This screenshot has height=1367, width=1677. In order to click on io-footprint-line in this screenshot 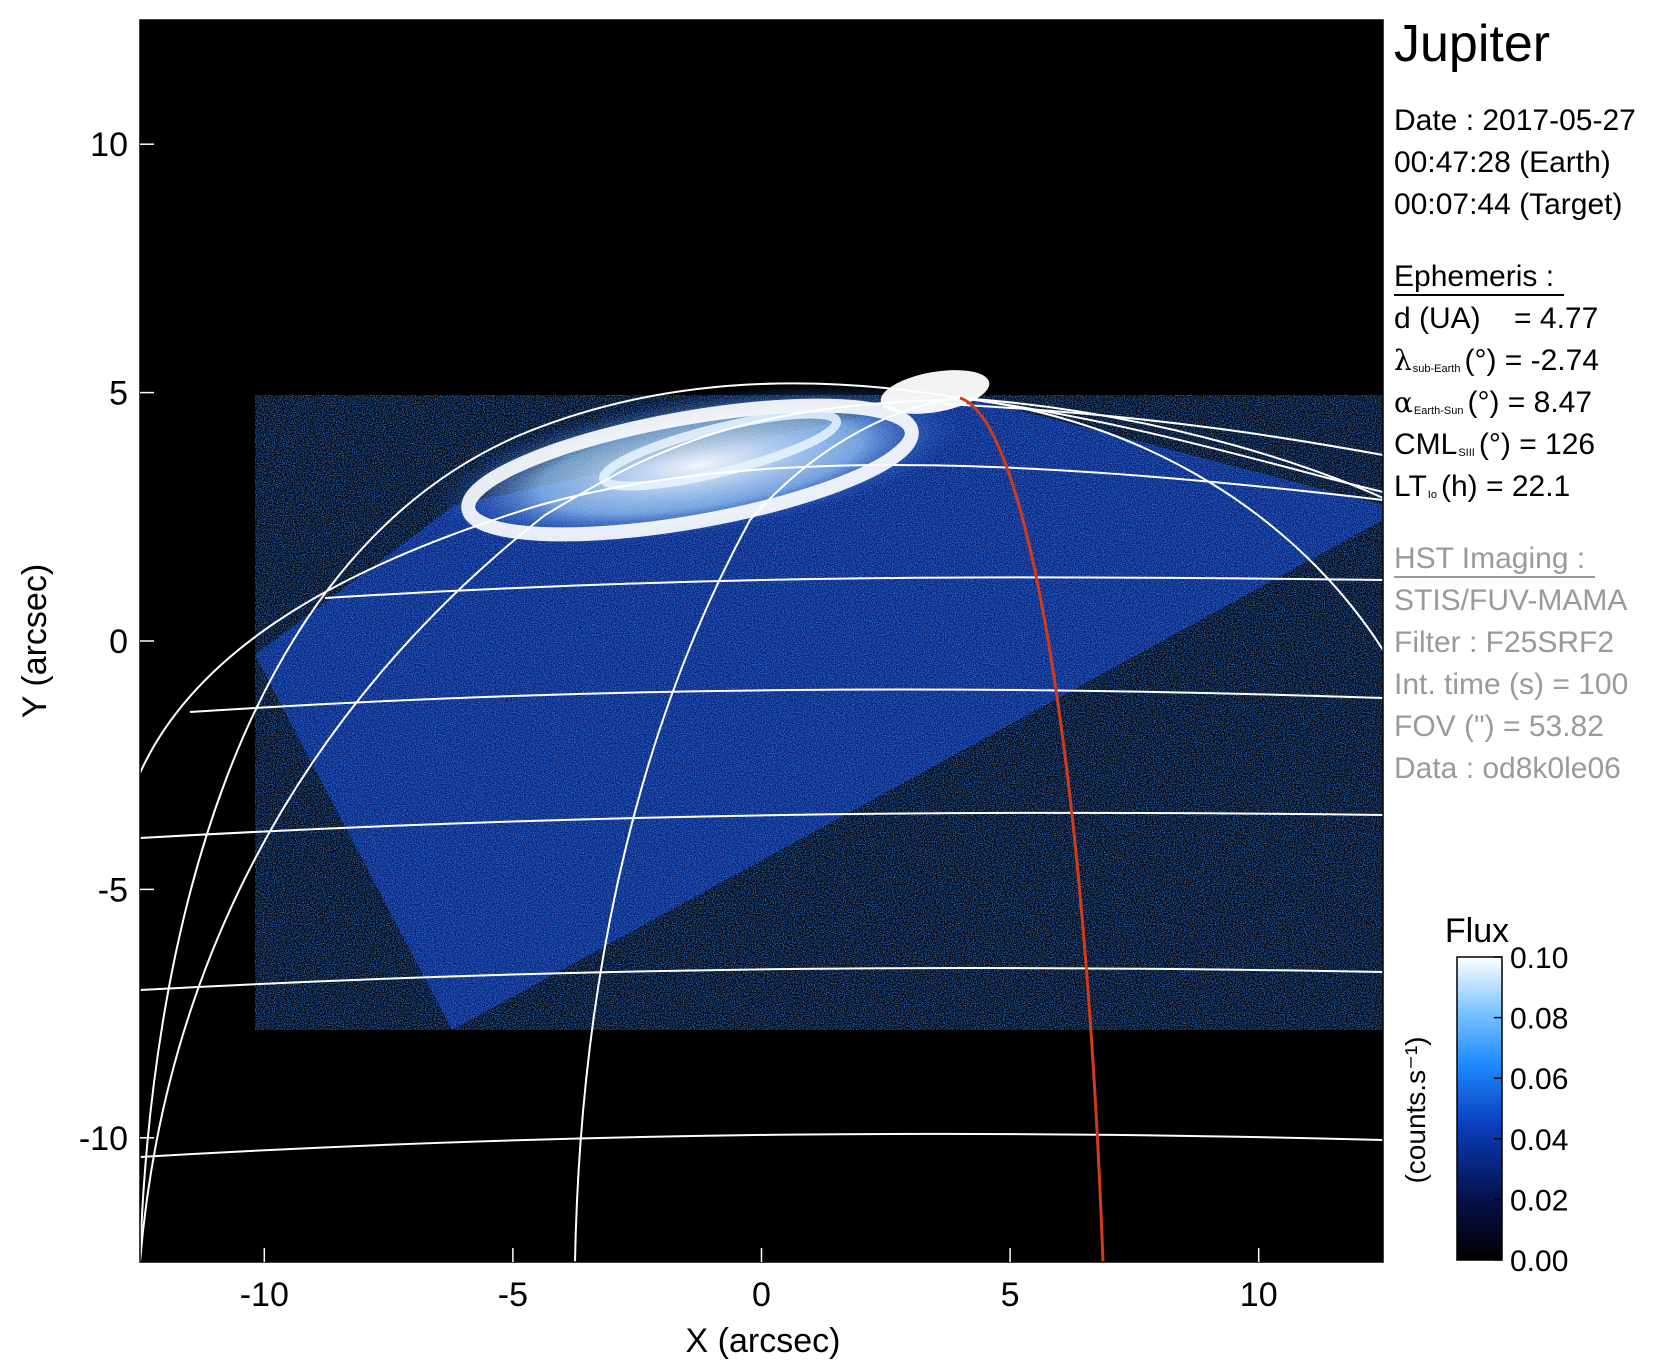, I will do `click(1032, 829)`.